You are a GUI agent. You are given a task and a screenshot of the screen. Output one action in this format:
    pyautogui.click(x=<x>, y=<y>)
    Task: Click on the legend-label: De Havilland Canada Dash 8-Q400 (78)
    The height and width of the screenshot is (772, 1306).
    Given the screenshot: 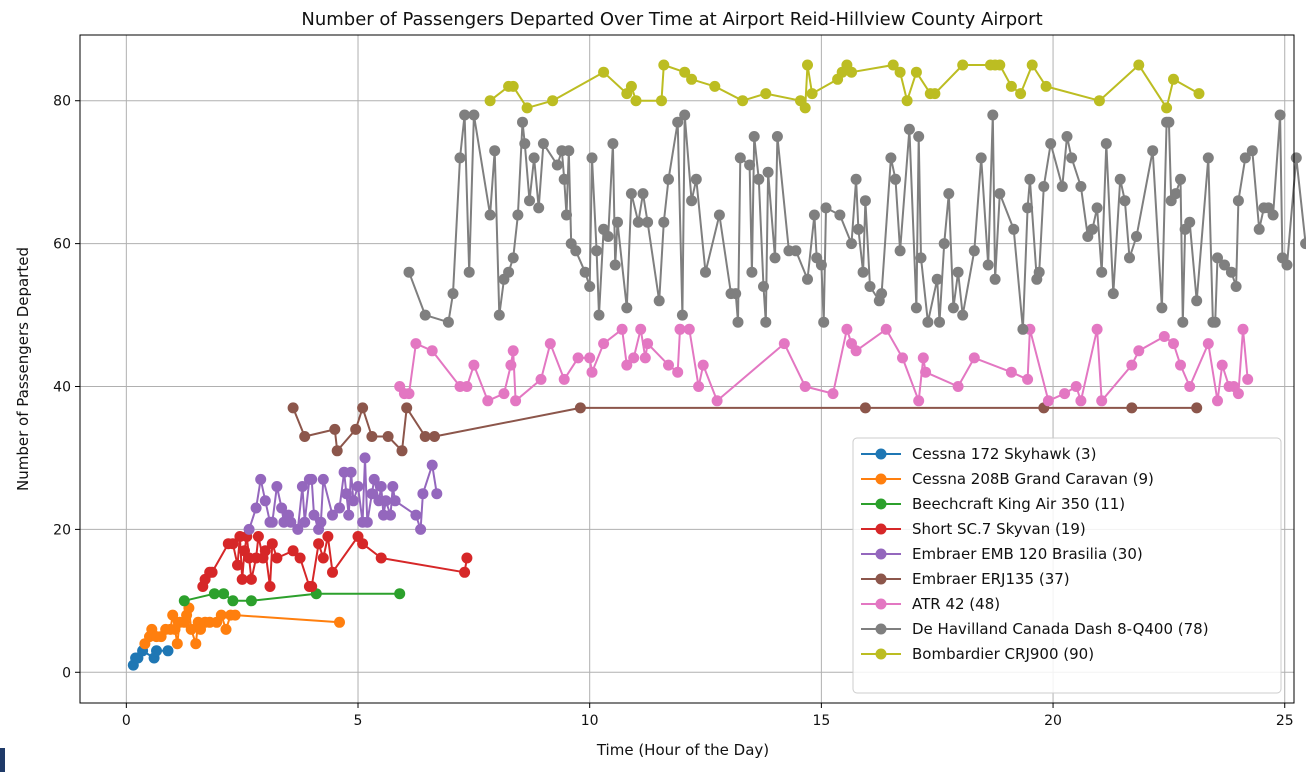 What is the action you would take?
    pyautogui.click(x=1060, y=629)
    